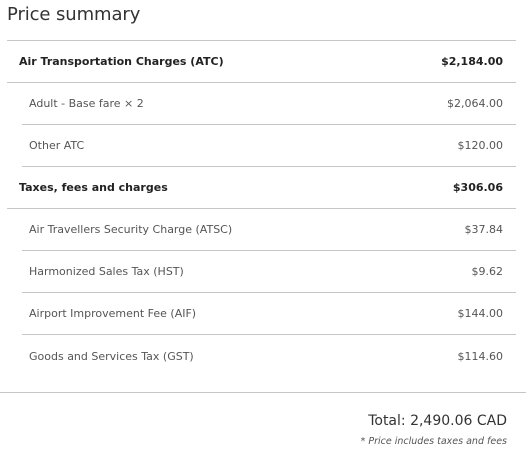 The width and height of the screenshot is (526, 452). What do you see at coordinates (480, 356) in the screenshot?
I see `gst-amount: $114.60` at bounding box center [480, 356].